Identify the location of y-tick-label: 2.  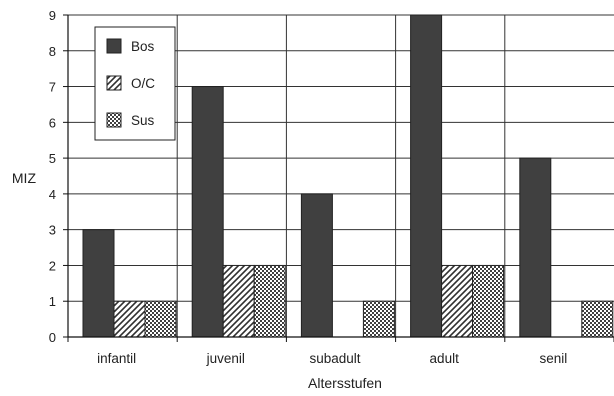
(52, 265).